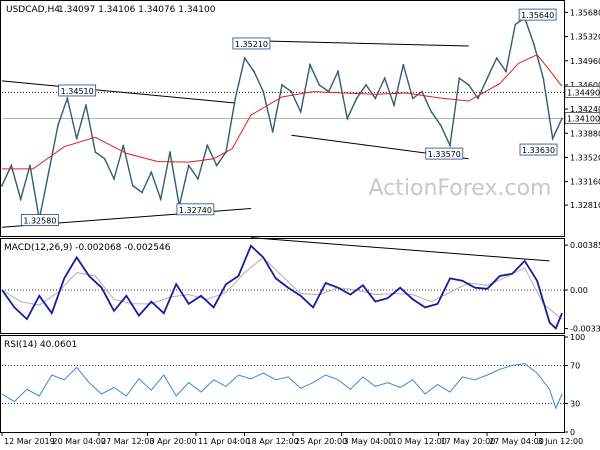  I want to click on level-price-label: 1.34490, so click(583, 92).